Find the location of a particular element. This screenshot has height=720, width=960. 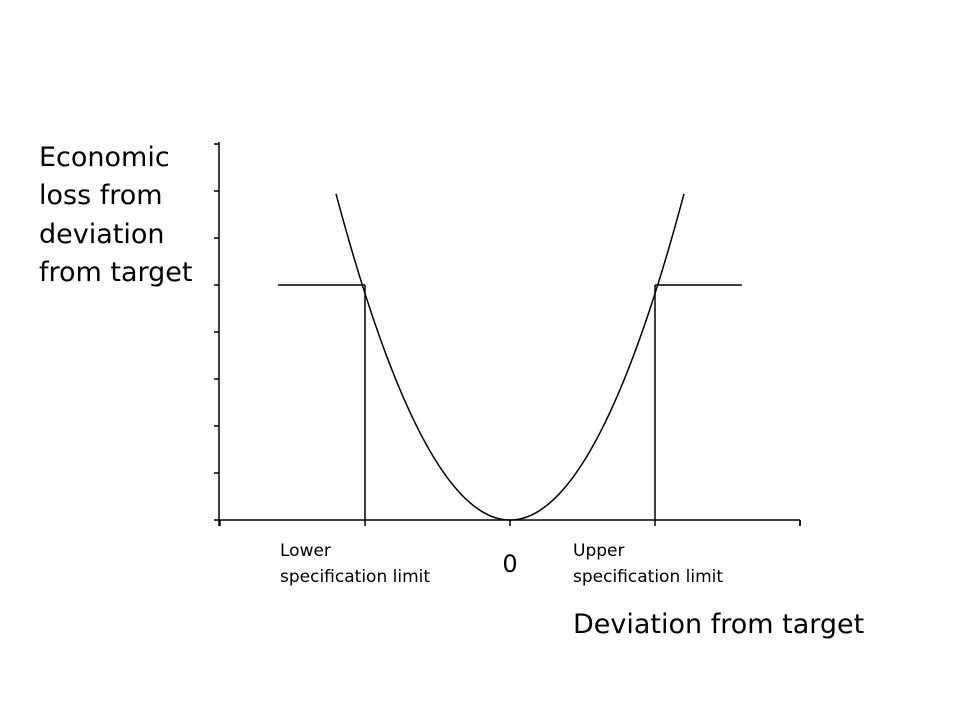

y-axis-label: Economic loss from deviation from target is located at coordinates (116, 215).